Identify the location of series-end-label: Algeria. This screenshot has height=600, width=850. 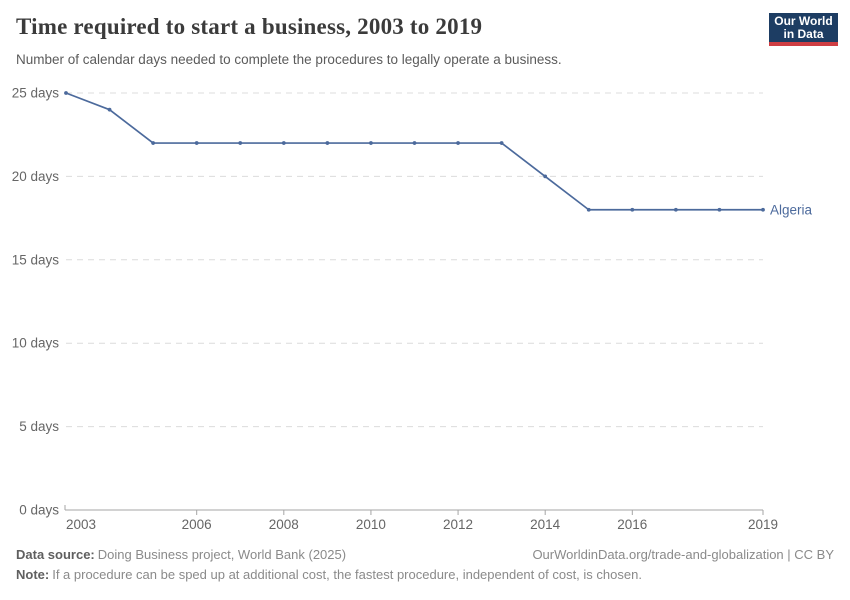
(791, 209).